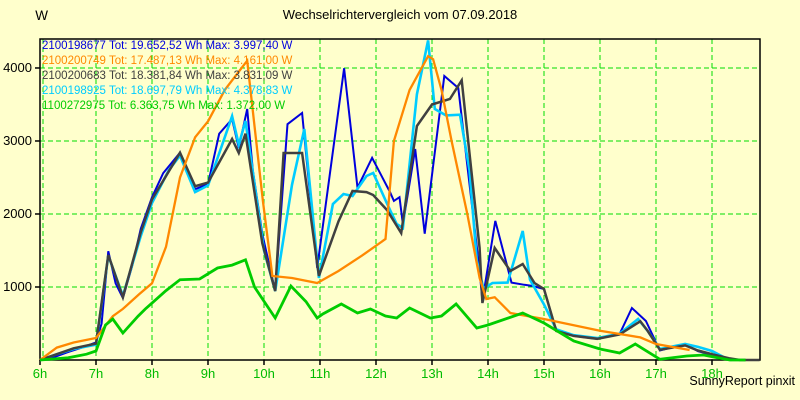 The width and height of the screenshot is (800, 400). What do you see at coordinates (17, 213) in the screenshot?
I see `y-tick-label: 2000` at bounding box center [17, 213].